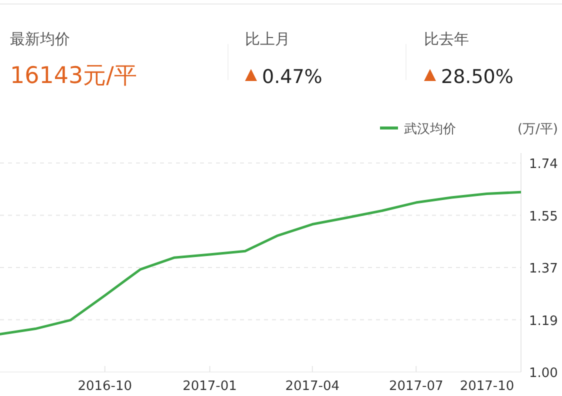  Describe the element at coordinates (209, 386) in the screenshot. I see `x-tick-label: 2017-01` at that location.